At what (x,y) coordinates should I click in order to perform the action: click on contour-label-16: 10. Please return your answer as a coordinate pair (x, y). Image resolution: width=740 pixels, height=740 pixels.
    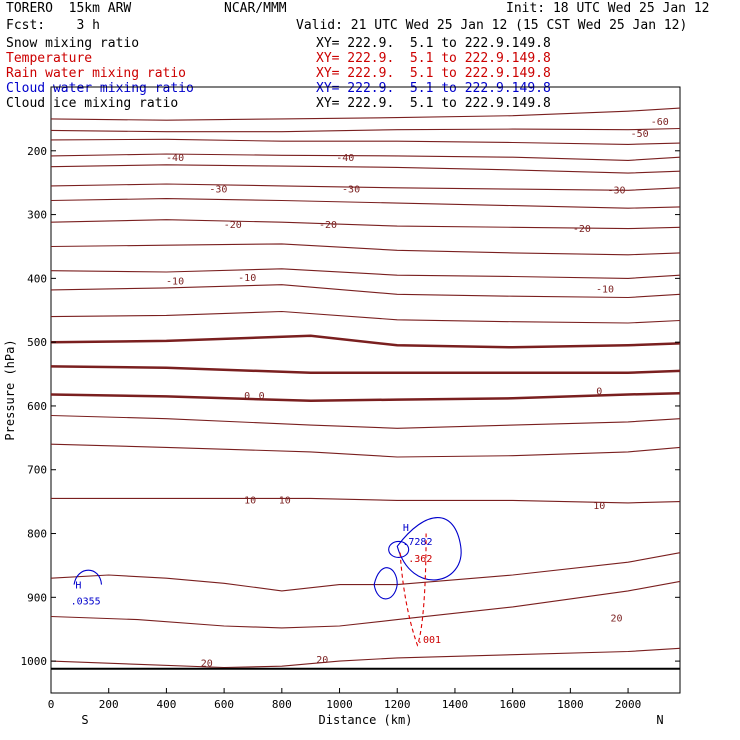
    Looking at the image, I should click on (250, 501).